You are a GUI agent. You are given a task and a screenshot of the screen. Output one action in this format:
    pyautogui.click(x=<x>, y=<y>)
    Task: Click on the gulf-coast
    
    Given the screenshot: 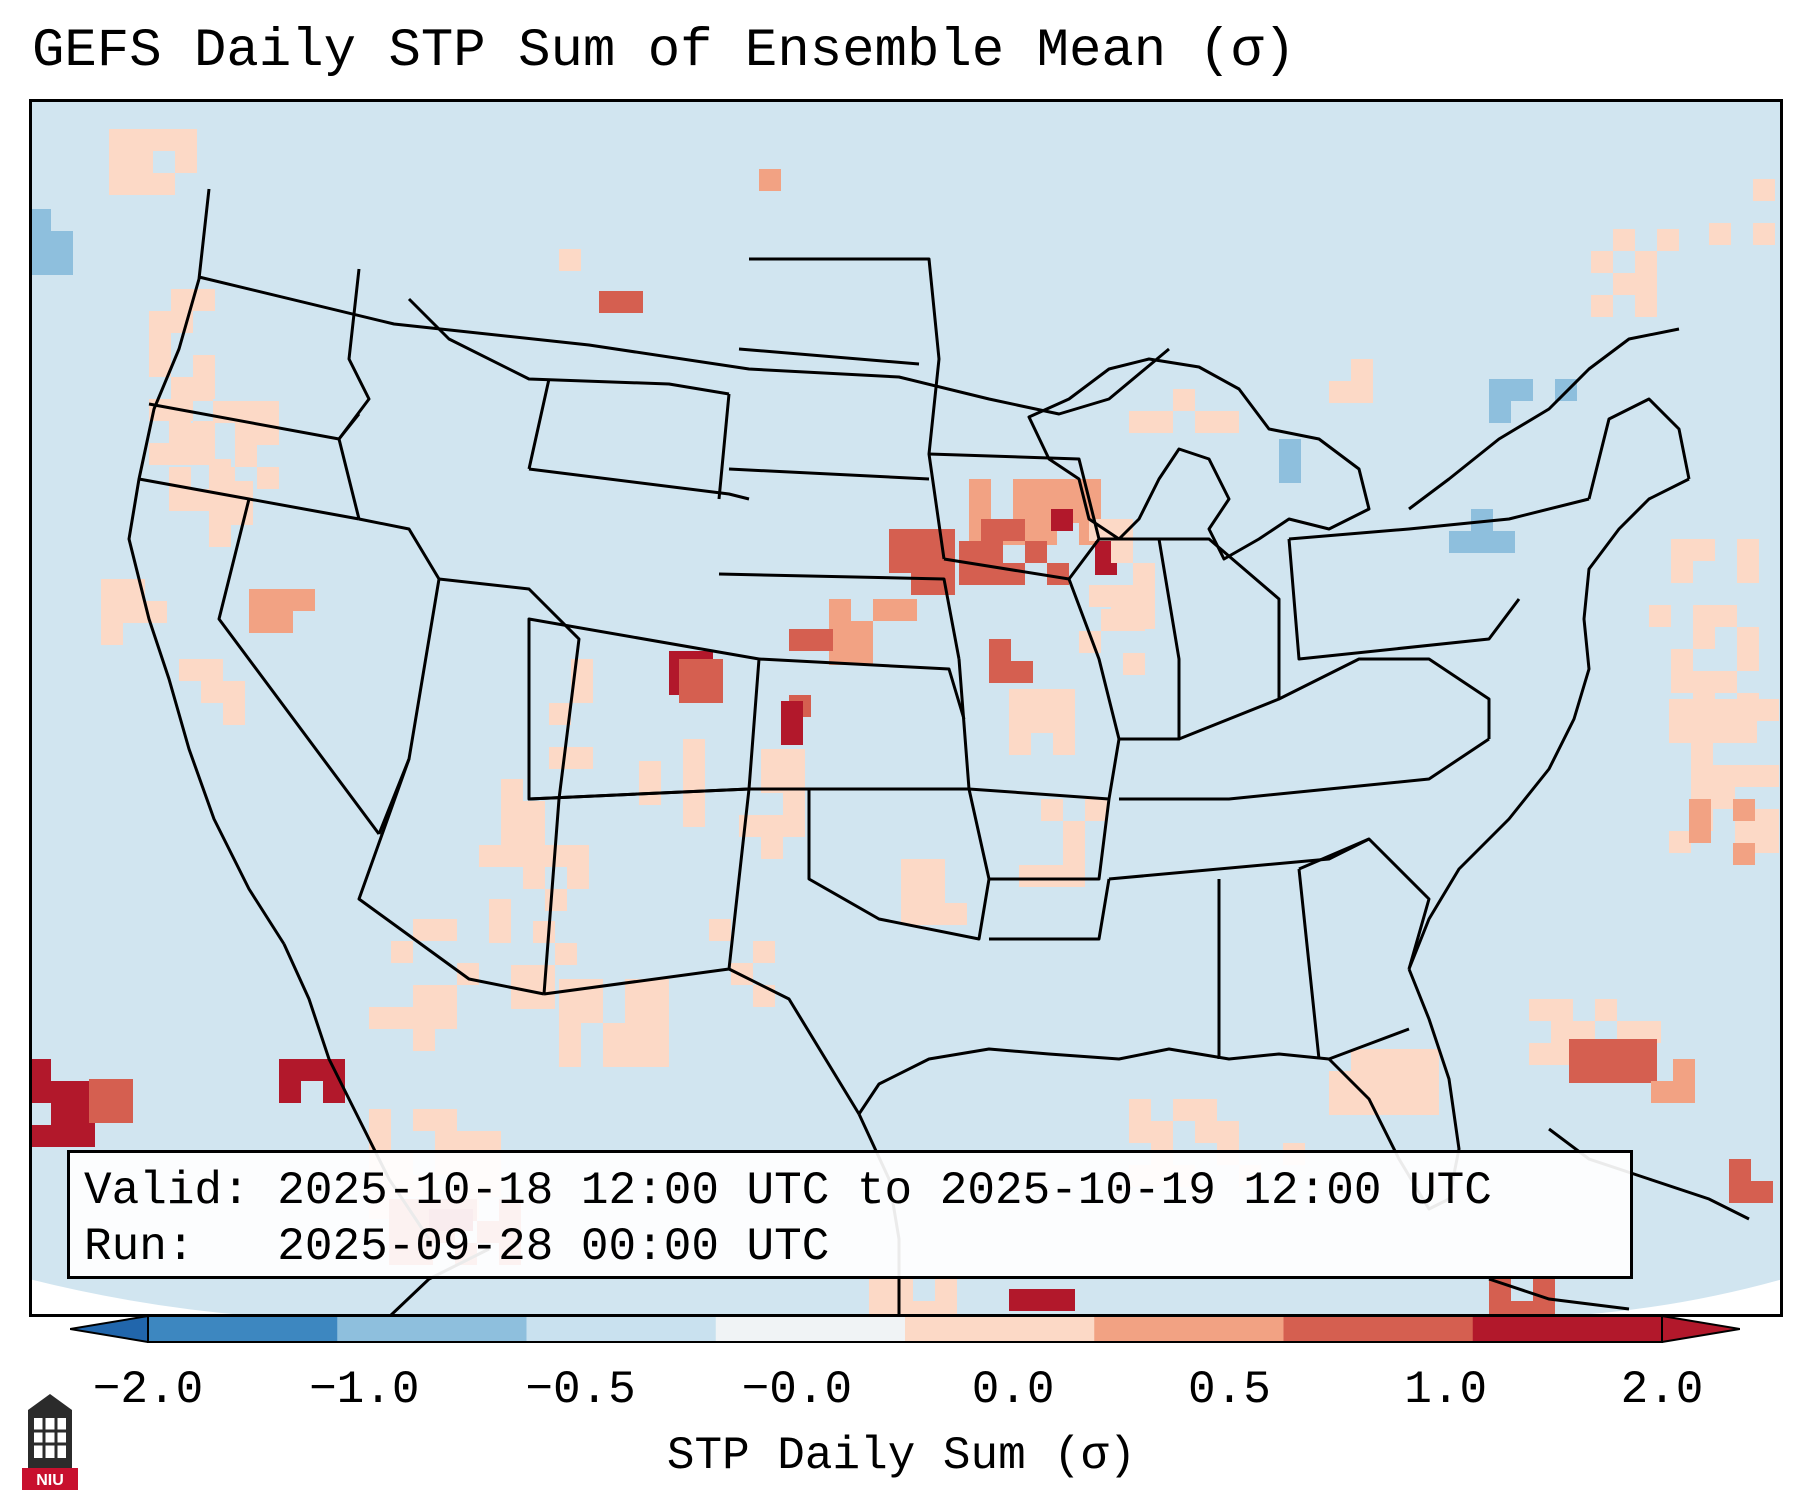 What is the action you would take?
    pyautogui.click(x=1133, y=1071)
    